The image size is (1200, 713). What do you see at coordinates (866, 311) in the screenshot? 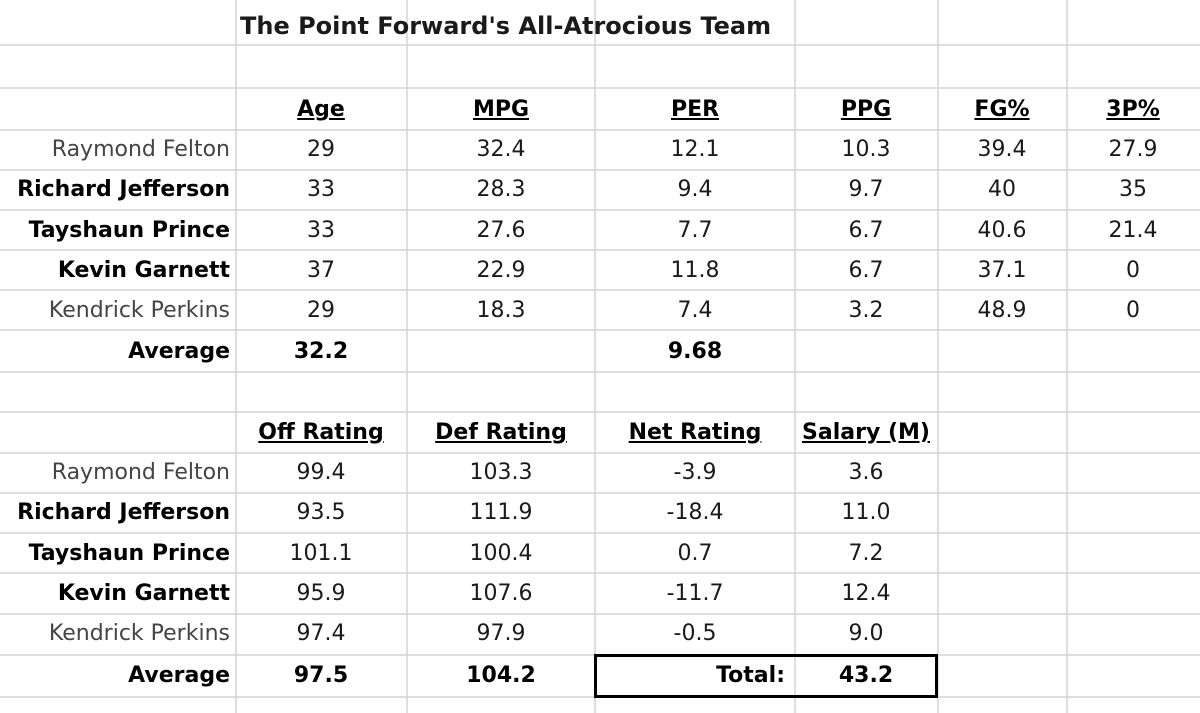
I see `cell-value: 3.2` at bounding box center [866, 311].